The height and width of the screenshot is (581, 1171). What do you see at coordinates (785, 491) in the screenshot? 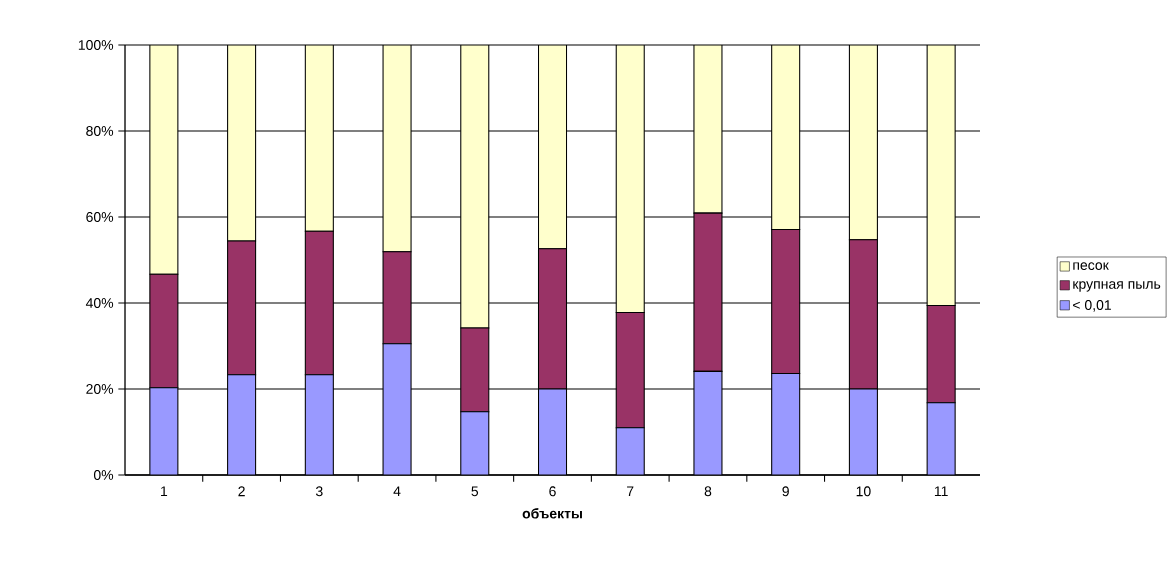
I see `x-tick-label: 9` at bounding box center [785, 491].